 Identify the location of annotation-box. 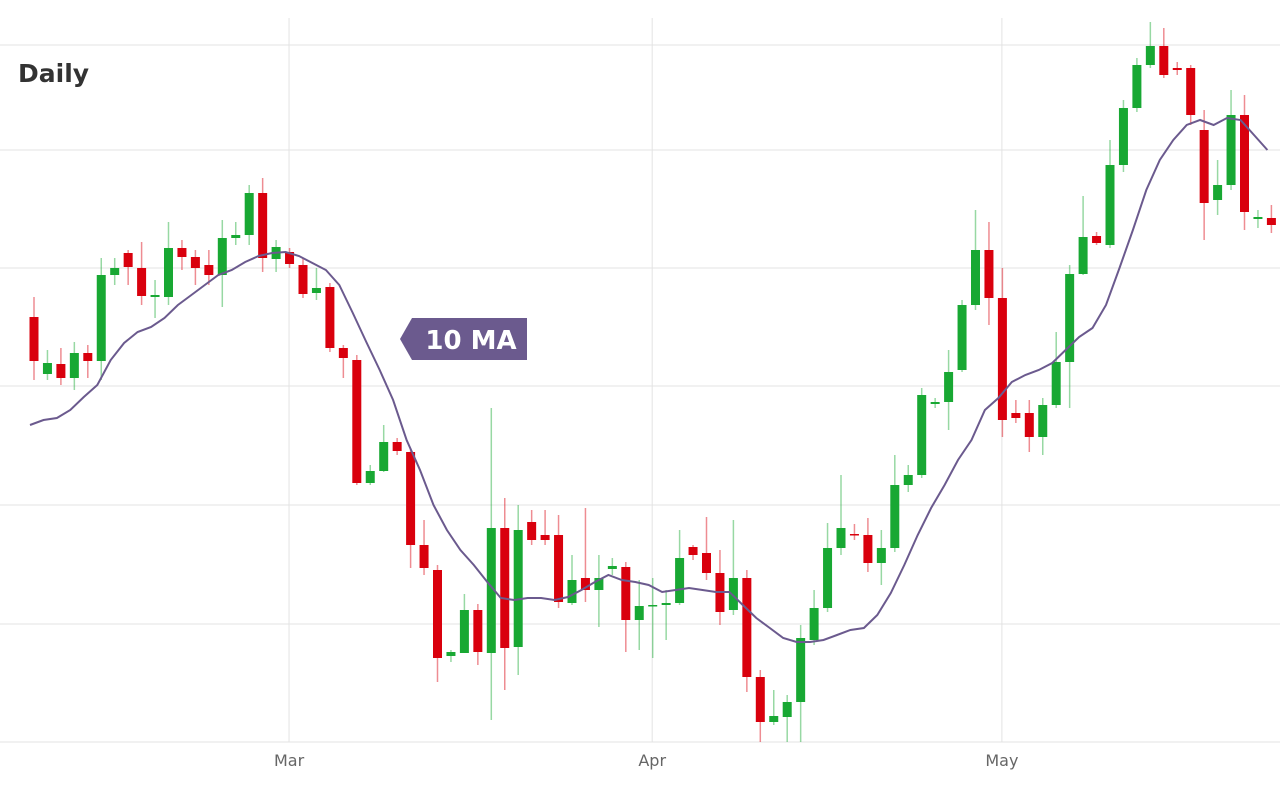
(463, 339).